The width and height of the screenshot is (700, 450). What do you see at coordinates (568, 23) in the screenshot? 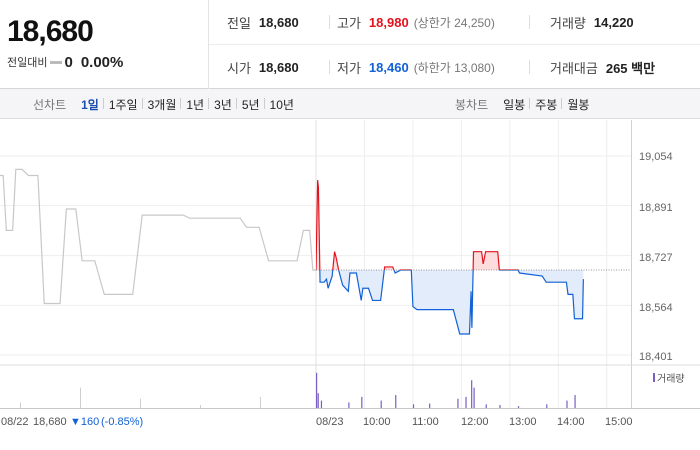
I see `stat-volume-label: 거래량` at bounding box center [568, 23].